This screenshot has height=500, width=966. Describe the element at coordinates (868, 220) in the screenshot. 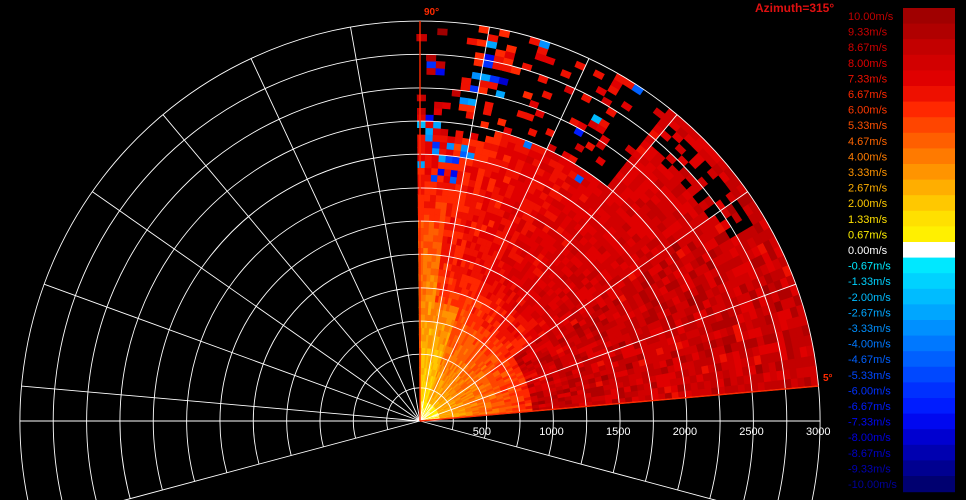

I see `colorbar-label: 1.33m/s` at that location.